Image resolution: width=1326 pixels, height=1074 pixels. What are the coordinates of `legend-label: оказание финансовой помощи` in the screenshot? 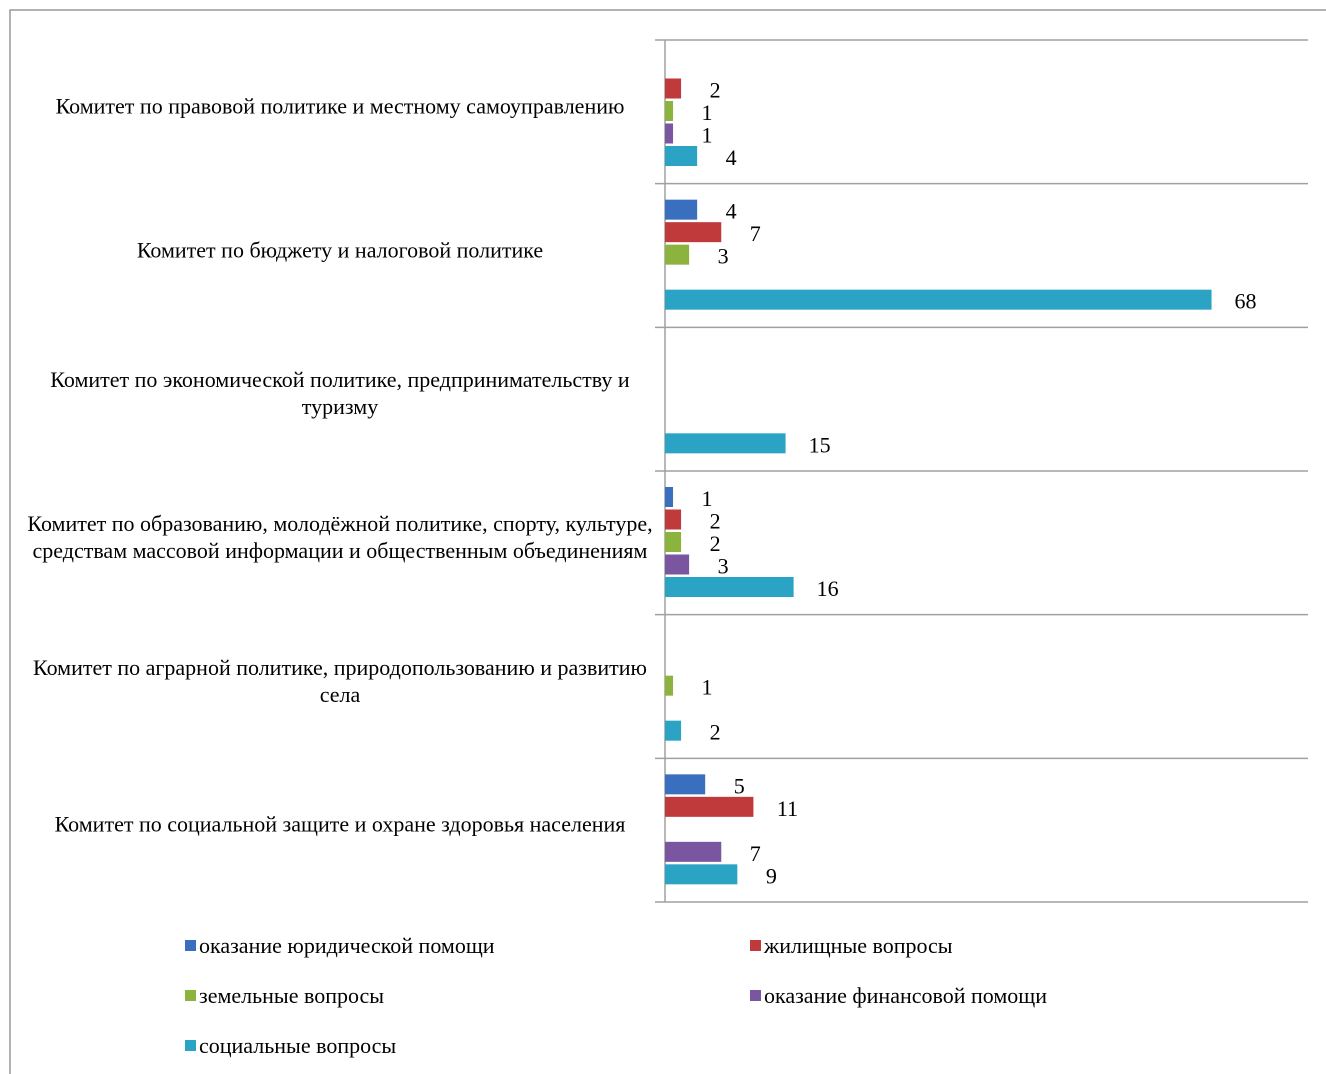 It's located at (905, 995).